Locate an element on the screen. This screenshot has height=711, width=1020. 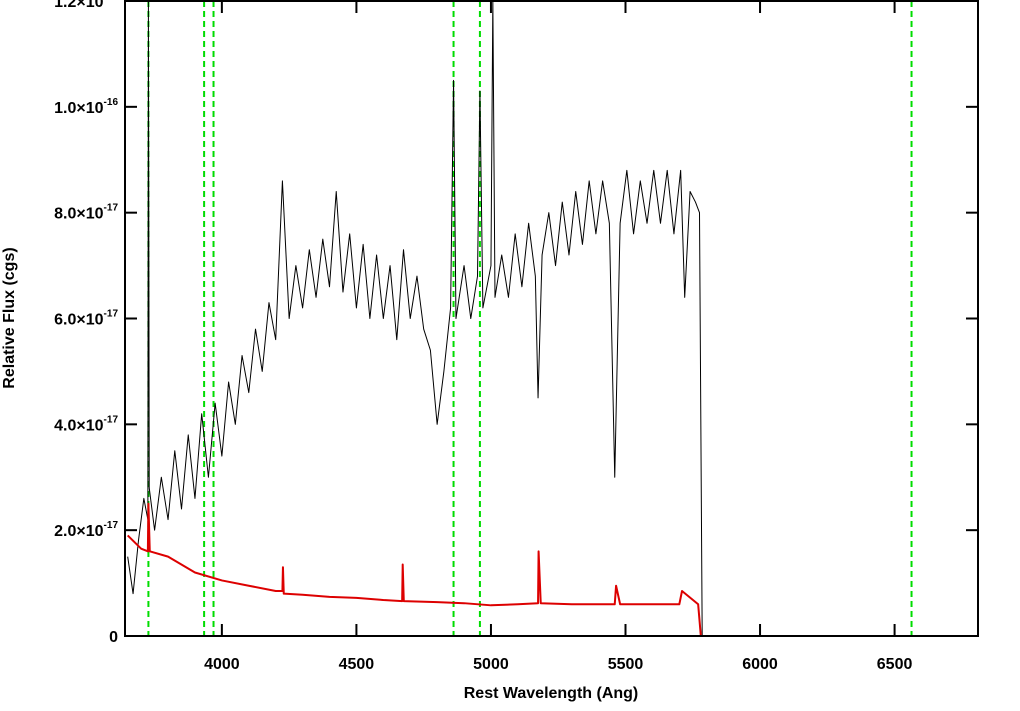
y-tick-mantissa: 8.0×10 is located at coordinates (78, 214).